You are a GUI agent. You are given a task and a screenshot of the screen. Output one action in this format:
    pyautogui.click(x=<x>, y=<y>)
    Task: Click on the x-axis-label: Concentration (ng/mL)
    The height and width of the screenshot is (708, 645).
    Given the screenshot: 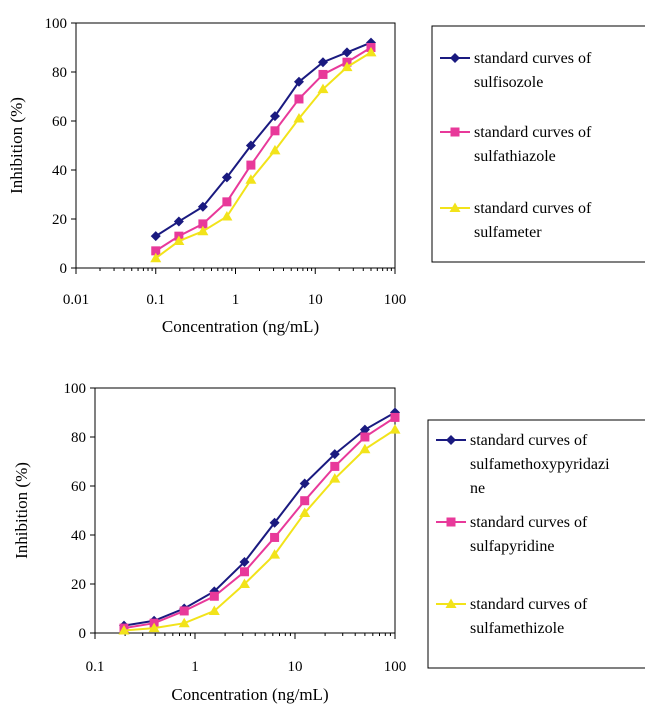 What is the action you would take?
    pyautogui.click(x=249, y=694)
    